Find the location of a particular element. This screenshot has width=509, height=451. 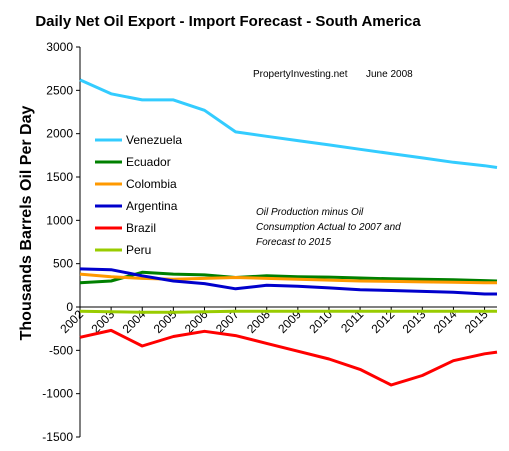

legend-label-colombia: Colombia is located at coordinates (151, 184).